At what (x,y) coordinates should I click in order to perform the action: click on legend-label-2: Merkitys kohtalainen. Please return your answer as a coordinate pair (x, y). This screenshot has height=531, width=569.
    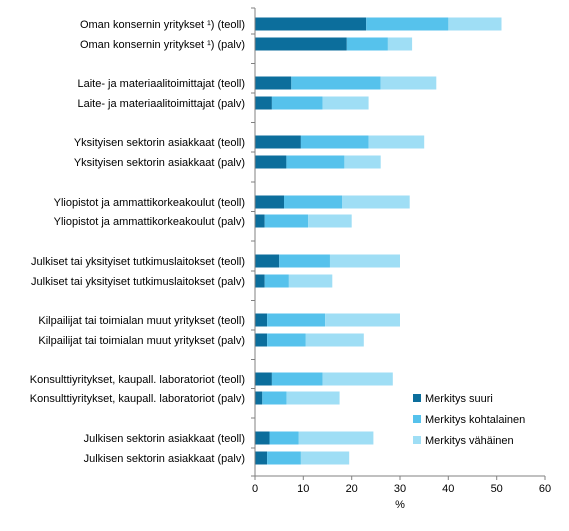
    Looking at the image, I should click on (475, 420).